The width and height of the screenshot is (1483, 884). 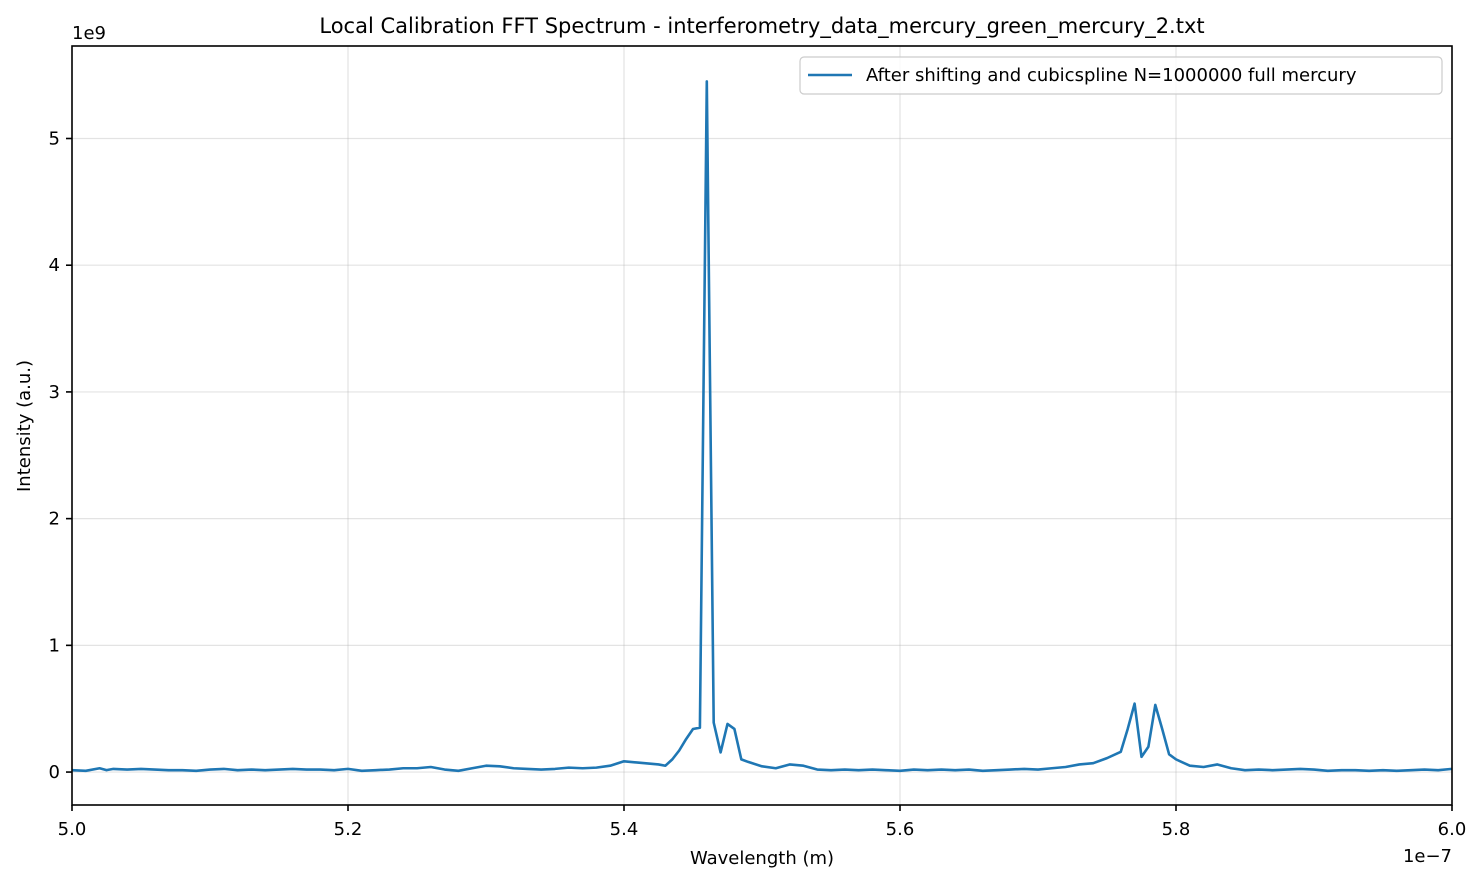 I want to click on x-tick-label: 5.8, so click(x=1176, y=829).